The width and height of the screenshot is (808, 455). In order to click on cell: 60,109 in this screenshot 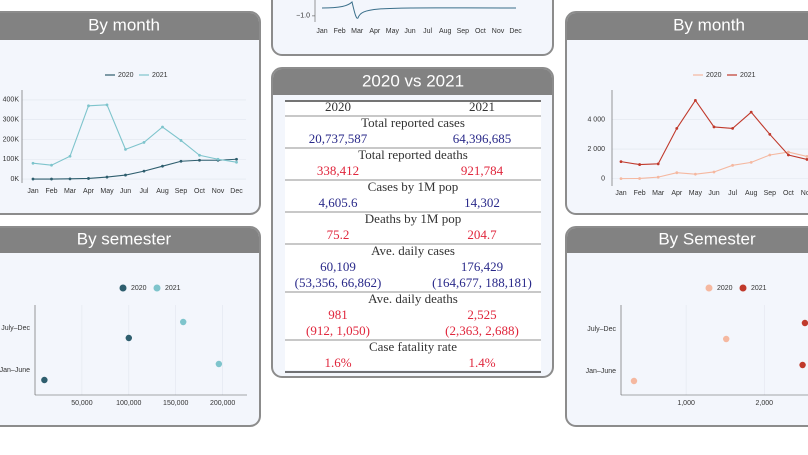, I will do `click(338, 266)`.